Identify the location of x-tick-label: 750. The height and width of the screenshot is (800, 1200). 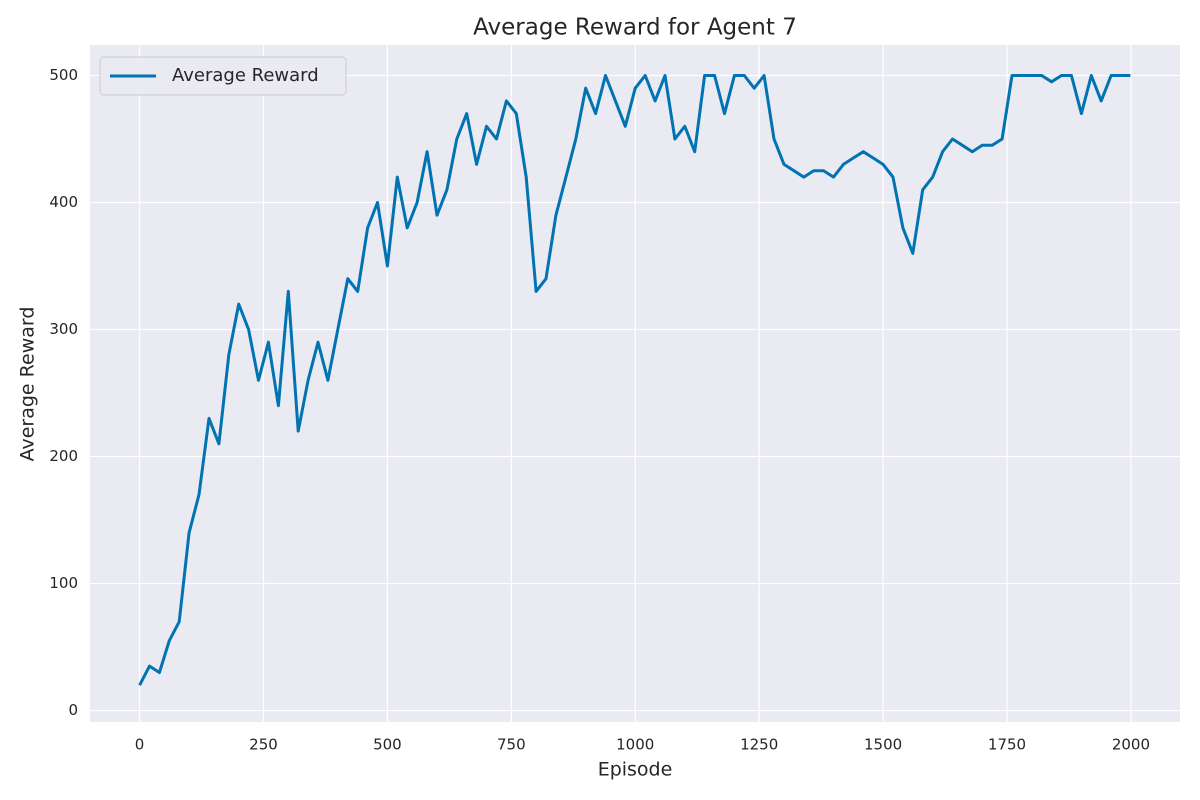
(511, 745).